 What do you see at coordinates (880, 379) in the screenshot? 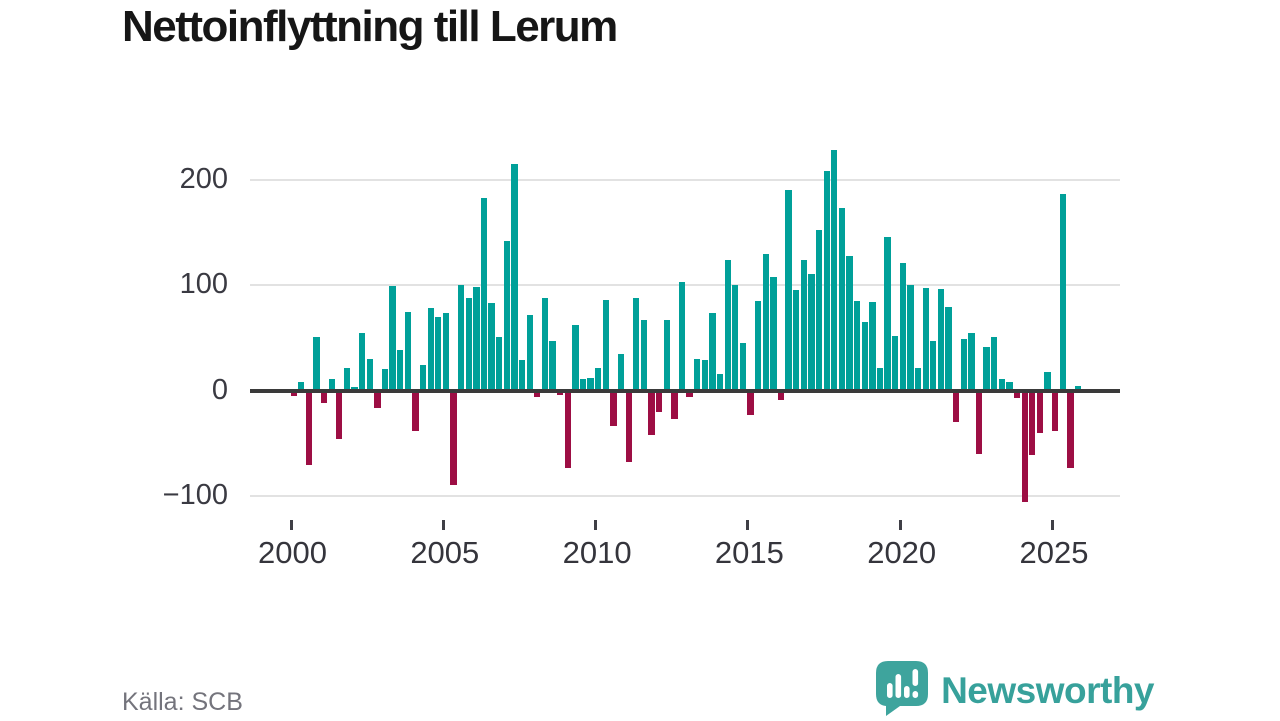
I see `bar-2019-Q2` at bounding box center [880, 379].